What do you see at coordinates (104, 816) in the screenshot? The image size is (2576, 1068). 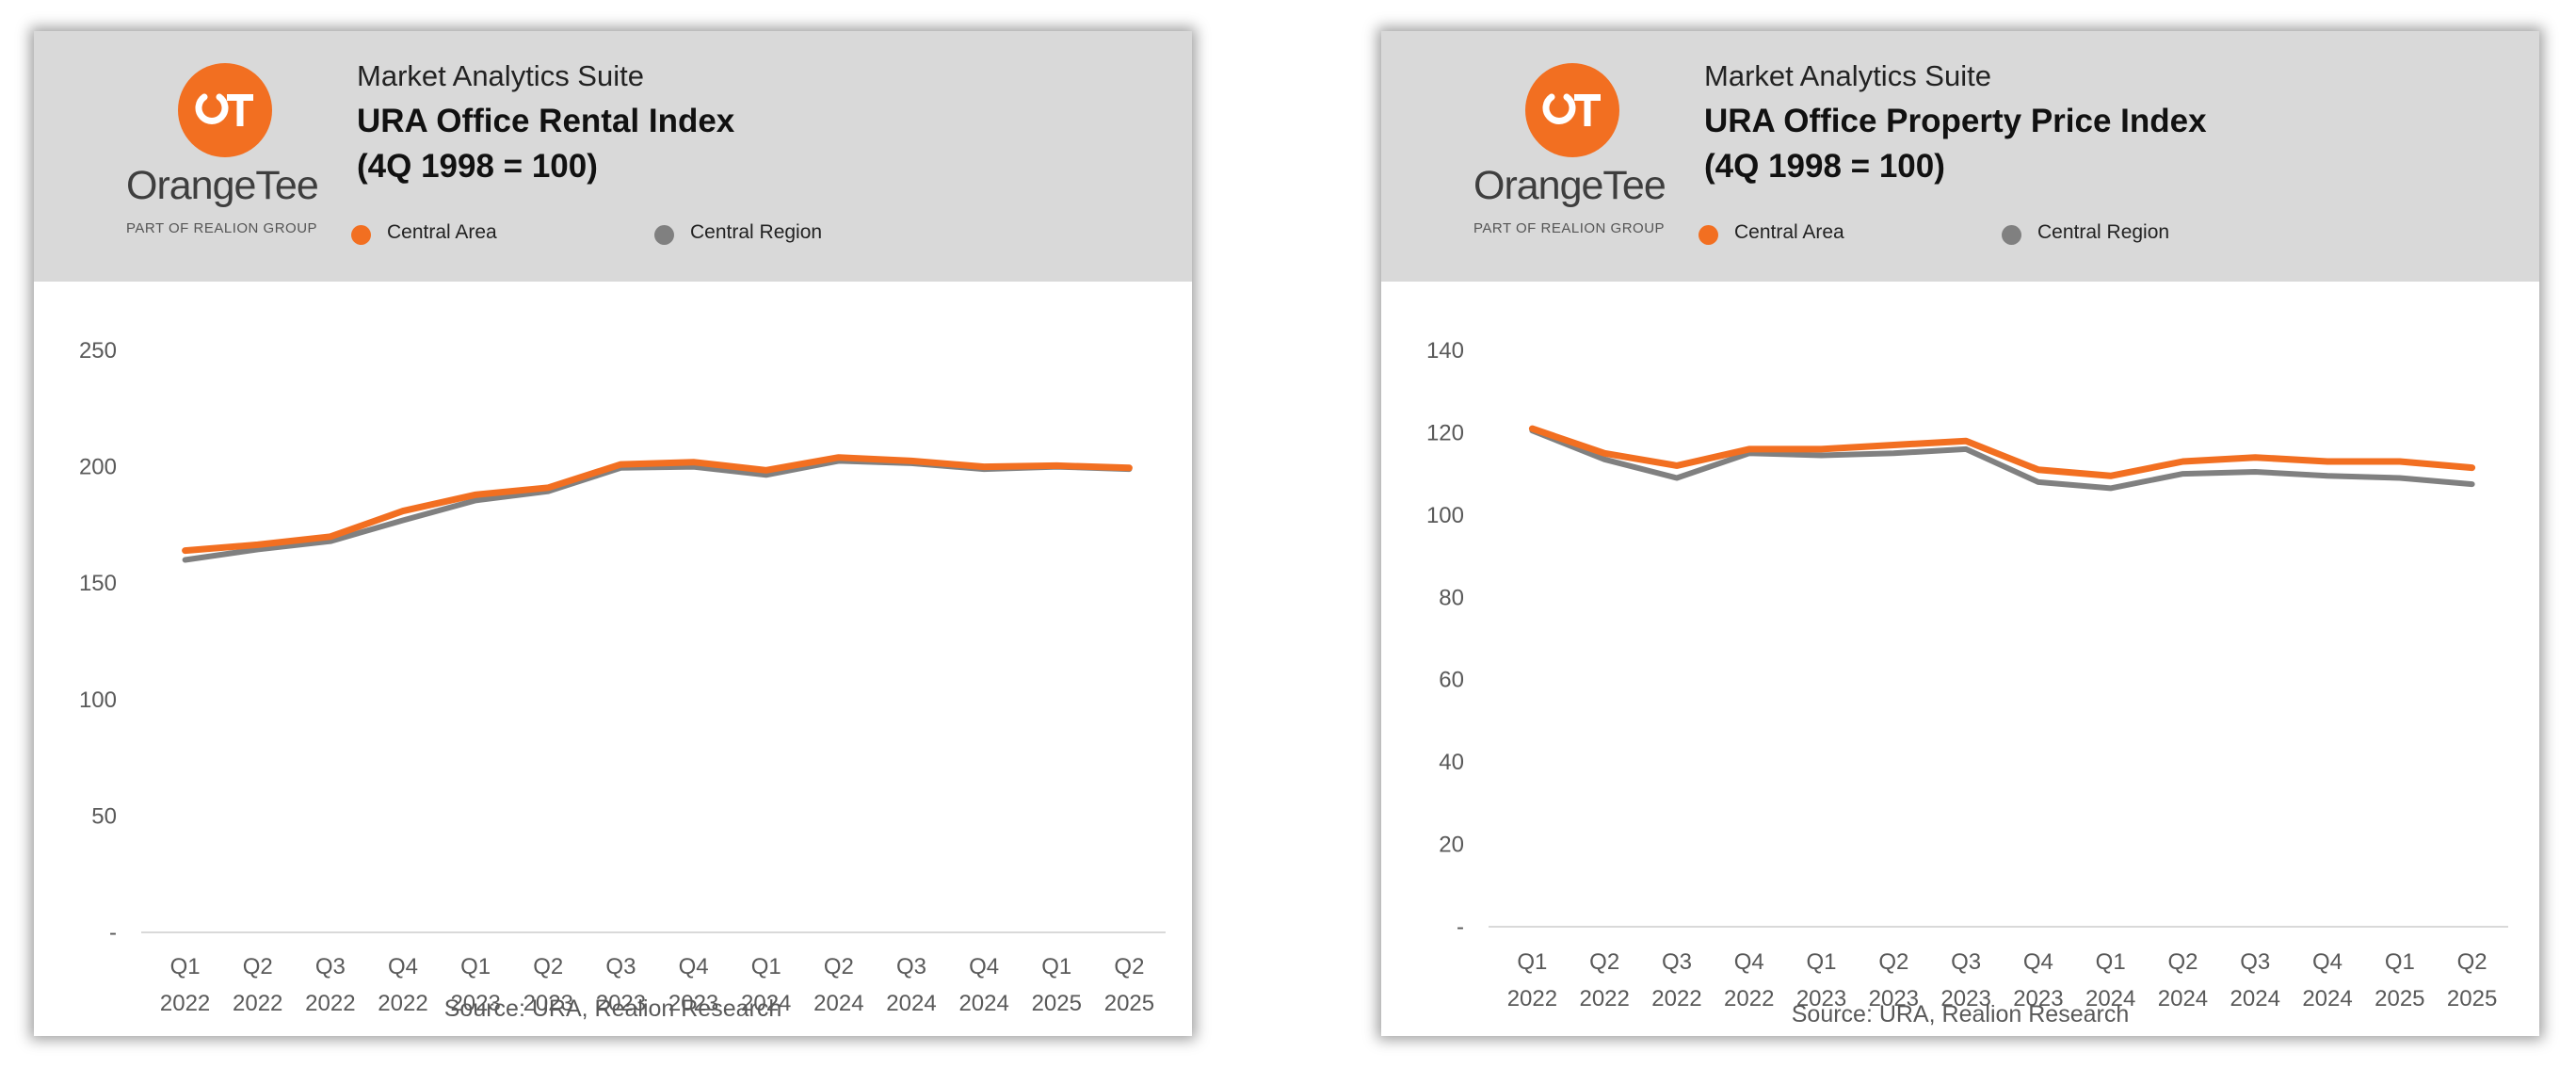 I see `y-tick-label: 50` at bounding box center [104, 816].